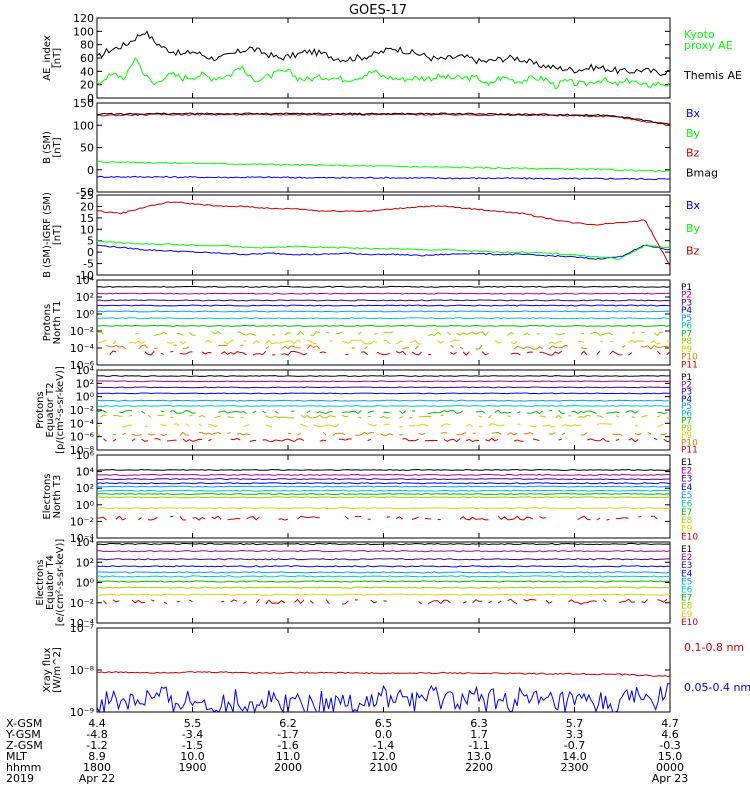 The height and width of the screenshot is (800, 750). What do you see at coordinates (85, 455) in the screenshot?
I see `y-tick-label: 10⁶` at bounding box center [85, 455].